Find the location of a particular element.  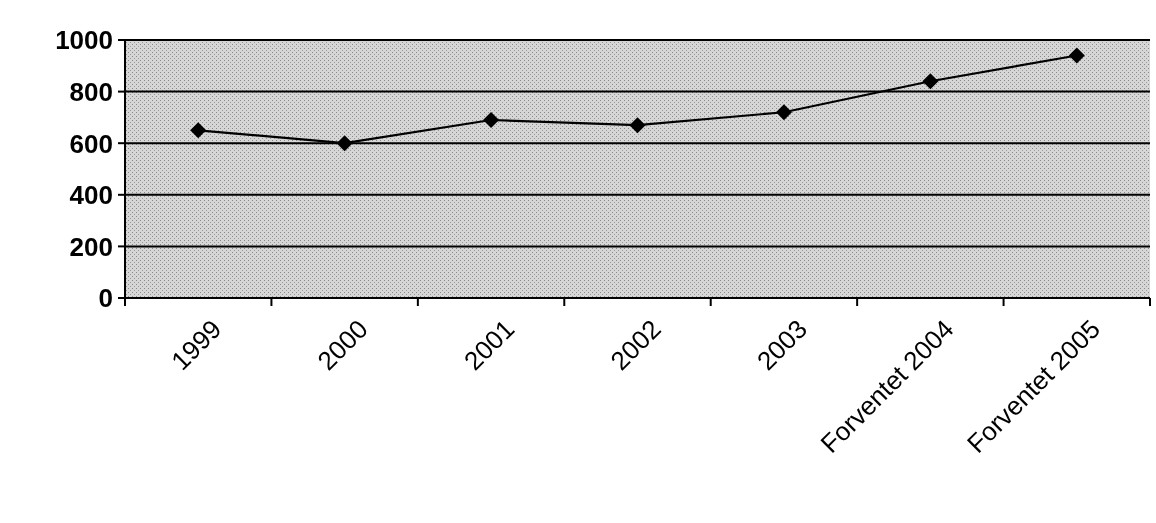

y-tick-label: 800 is located at coordinates (91, 91).